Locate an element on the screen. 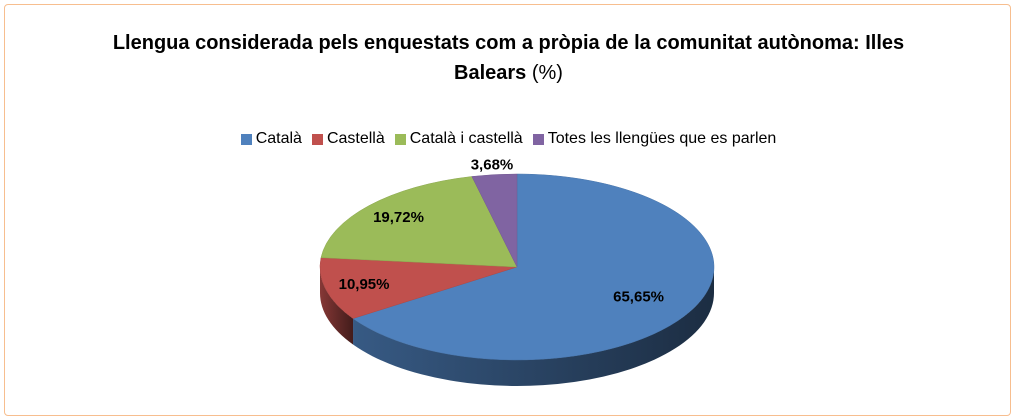 The width and height of the screenshot is (1017, 420). legend-item: Català i castellà is located at coordinates (458, 139).